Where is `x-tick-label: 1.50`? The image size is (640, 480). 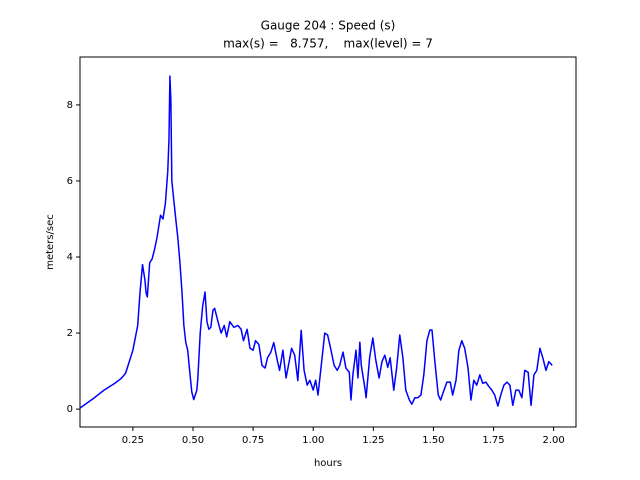 x-tick-label: 1.50 is located at coordinates (433, 440).